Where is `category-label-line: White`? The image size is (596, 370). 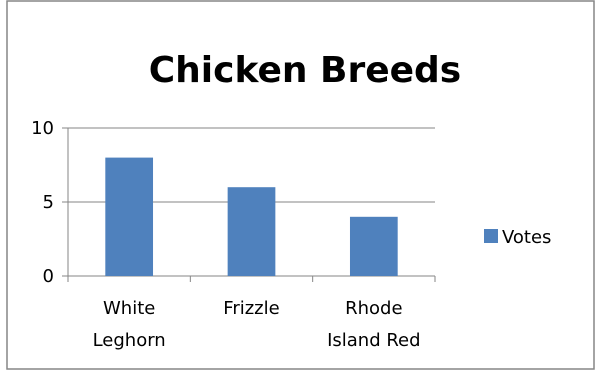
category-label-line: White is located at coordinates (129, 308).